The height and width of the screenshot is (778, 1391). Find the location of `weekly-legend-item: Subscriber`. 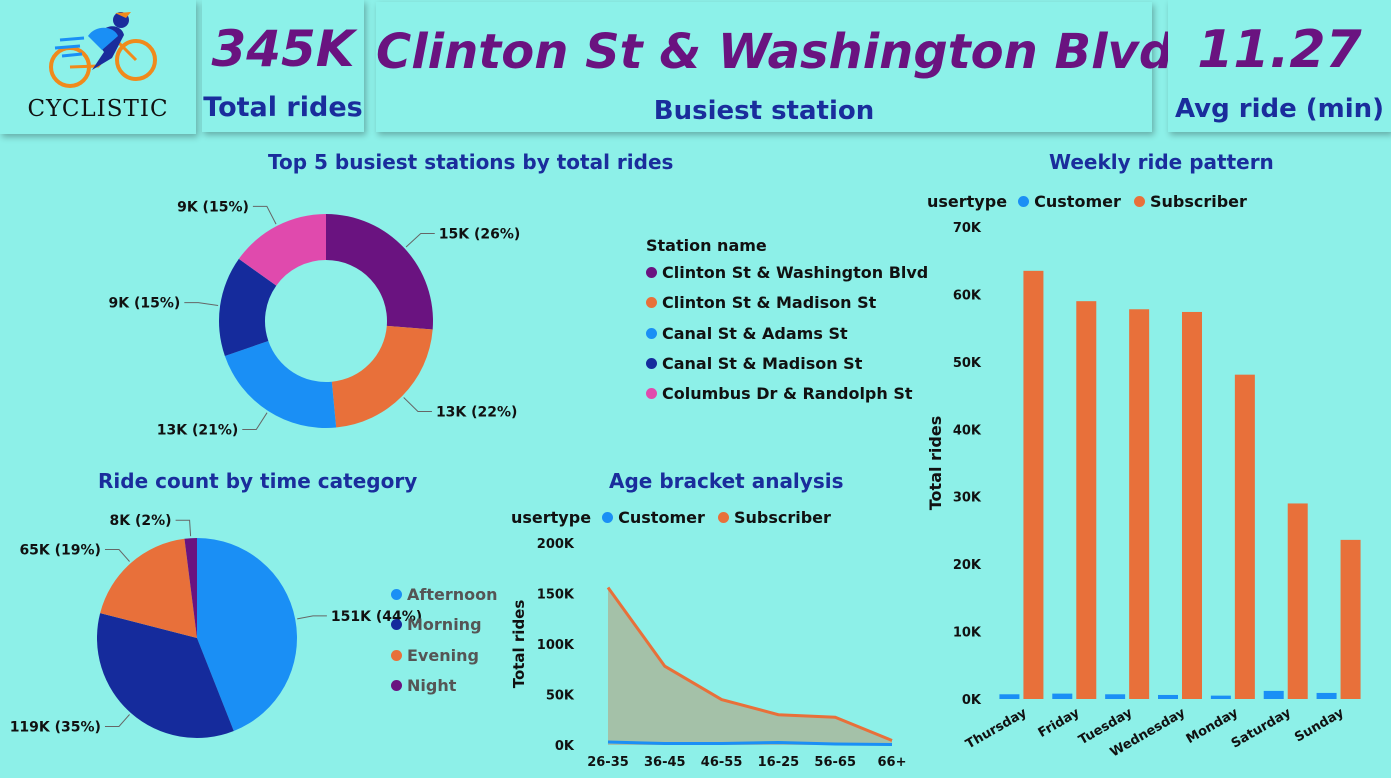

weekly-legend-item: Subscriber is located at coordinates (1190, 201).